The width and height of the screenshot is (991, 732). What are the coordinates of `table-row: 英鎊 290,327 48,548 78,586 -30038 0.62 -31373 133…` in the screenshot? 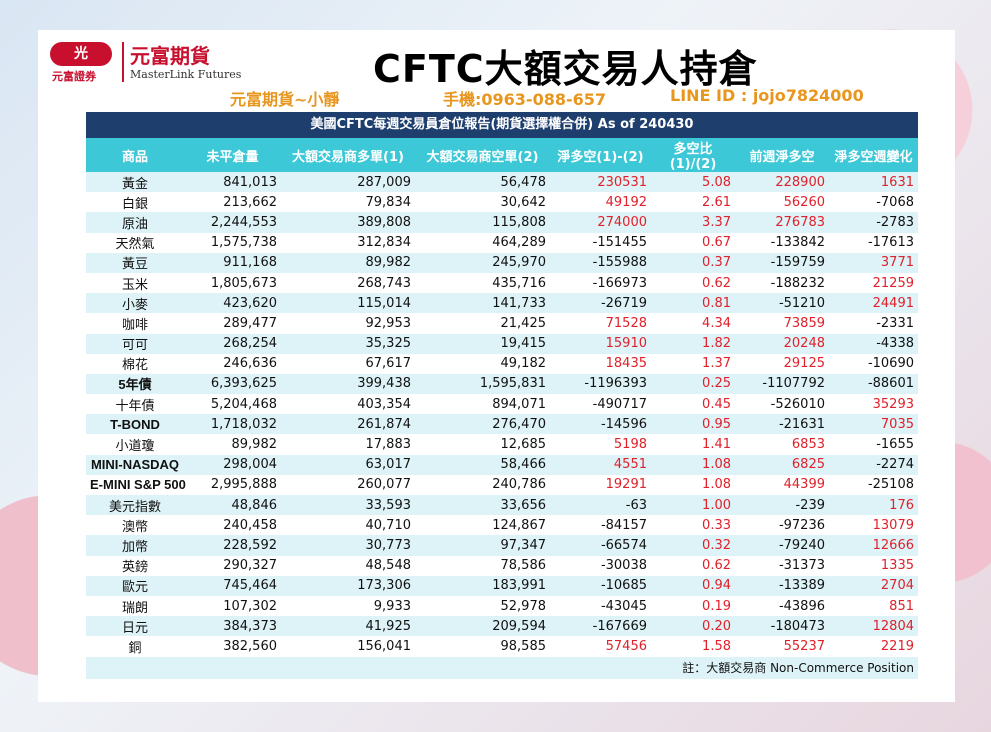 It's located at (502, 565).